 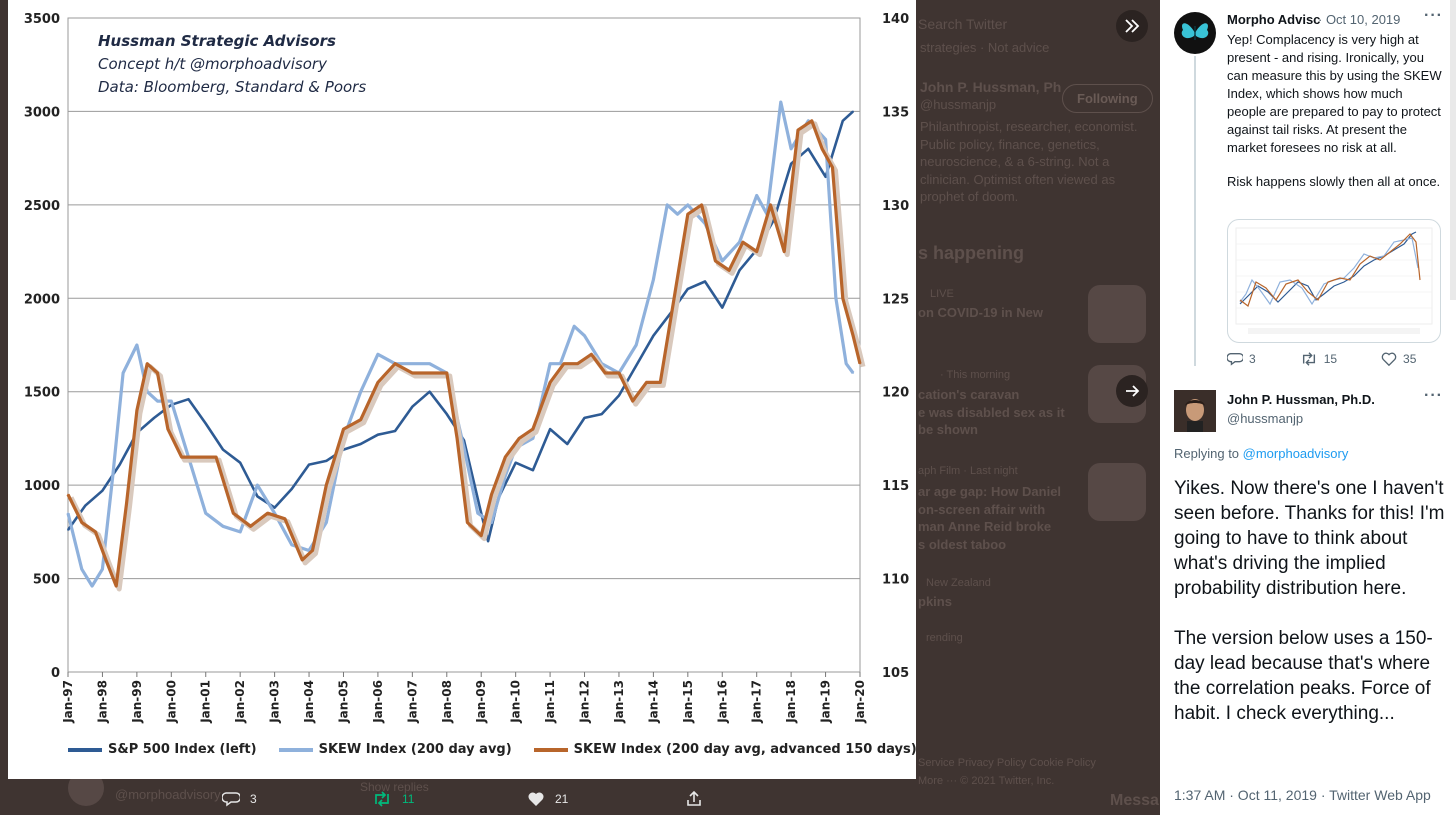 I want to click on retweet-action: 15, so click(x=1329, y=359).